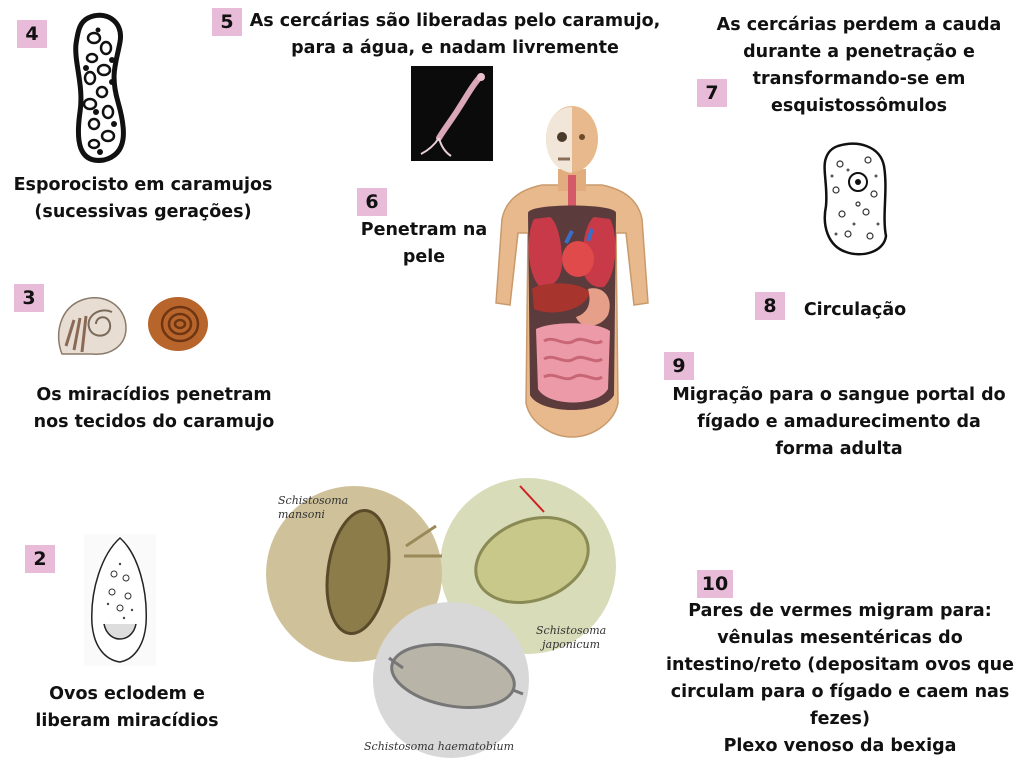 The width and height of the screenshot is (1024, 768). What do you see at coordinates (451, 680) in the screenshot?
I see `egg-micrograph-haematobium` at bounding box center [451, 680].